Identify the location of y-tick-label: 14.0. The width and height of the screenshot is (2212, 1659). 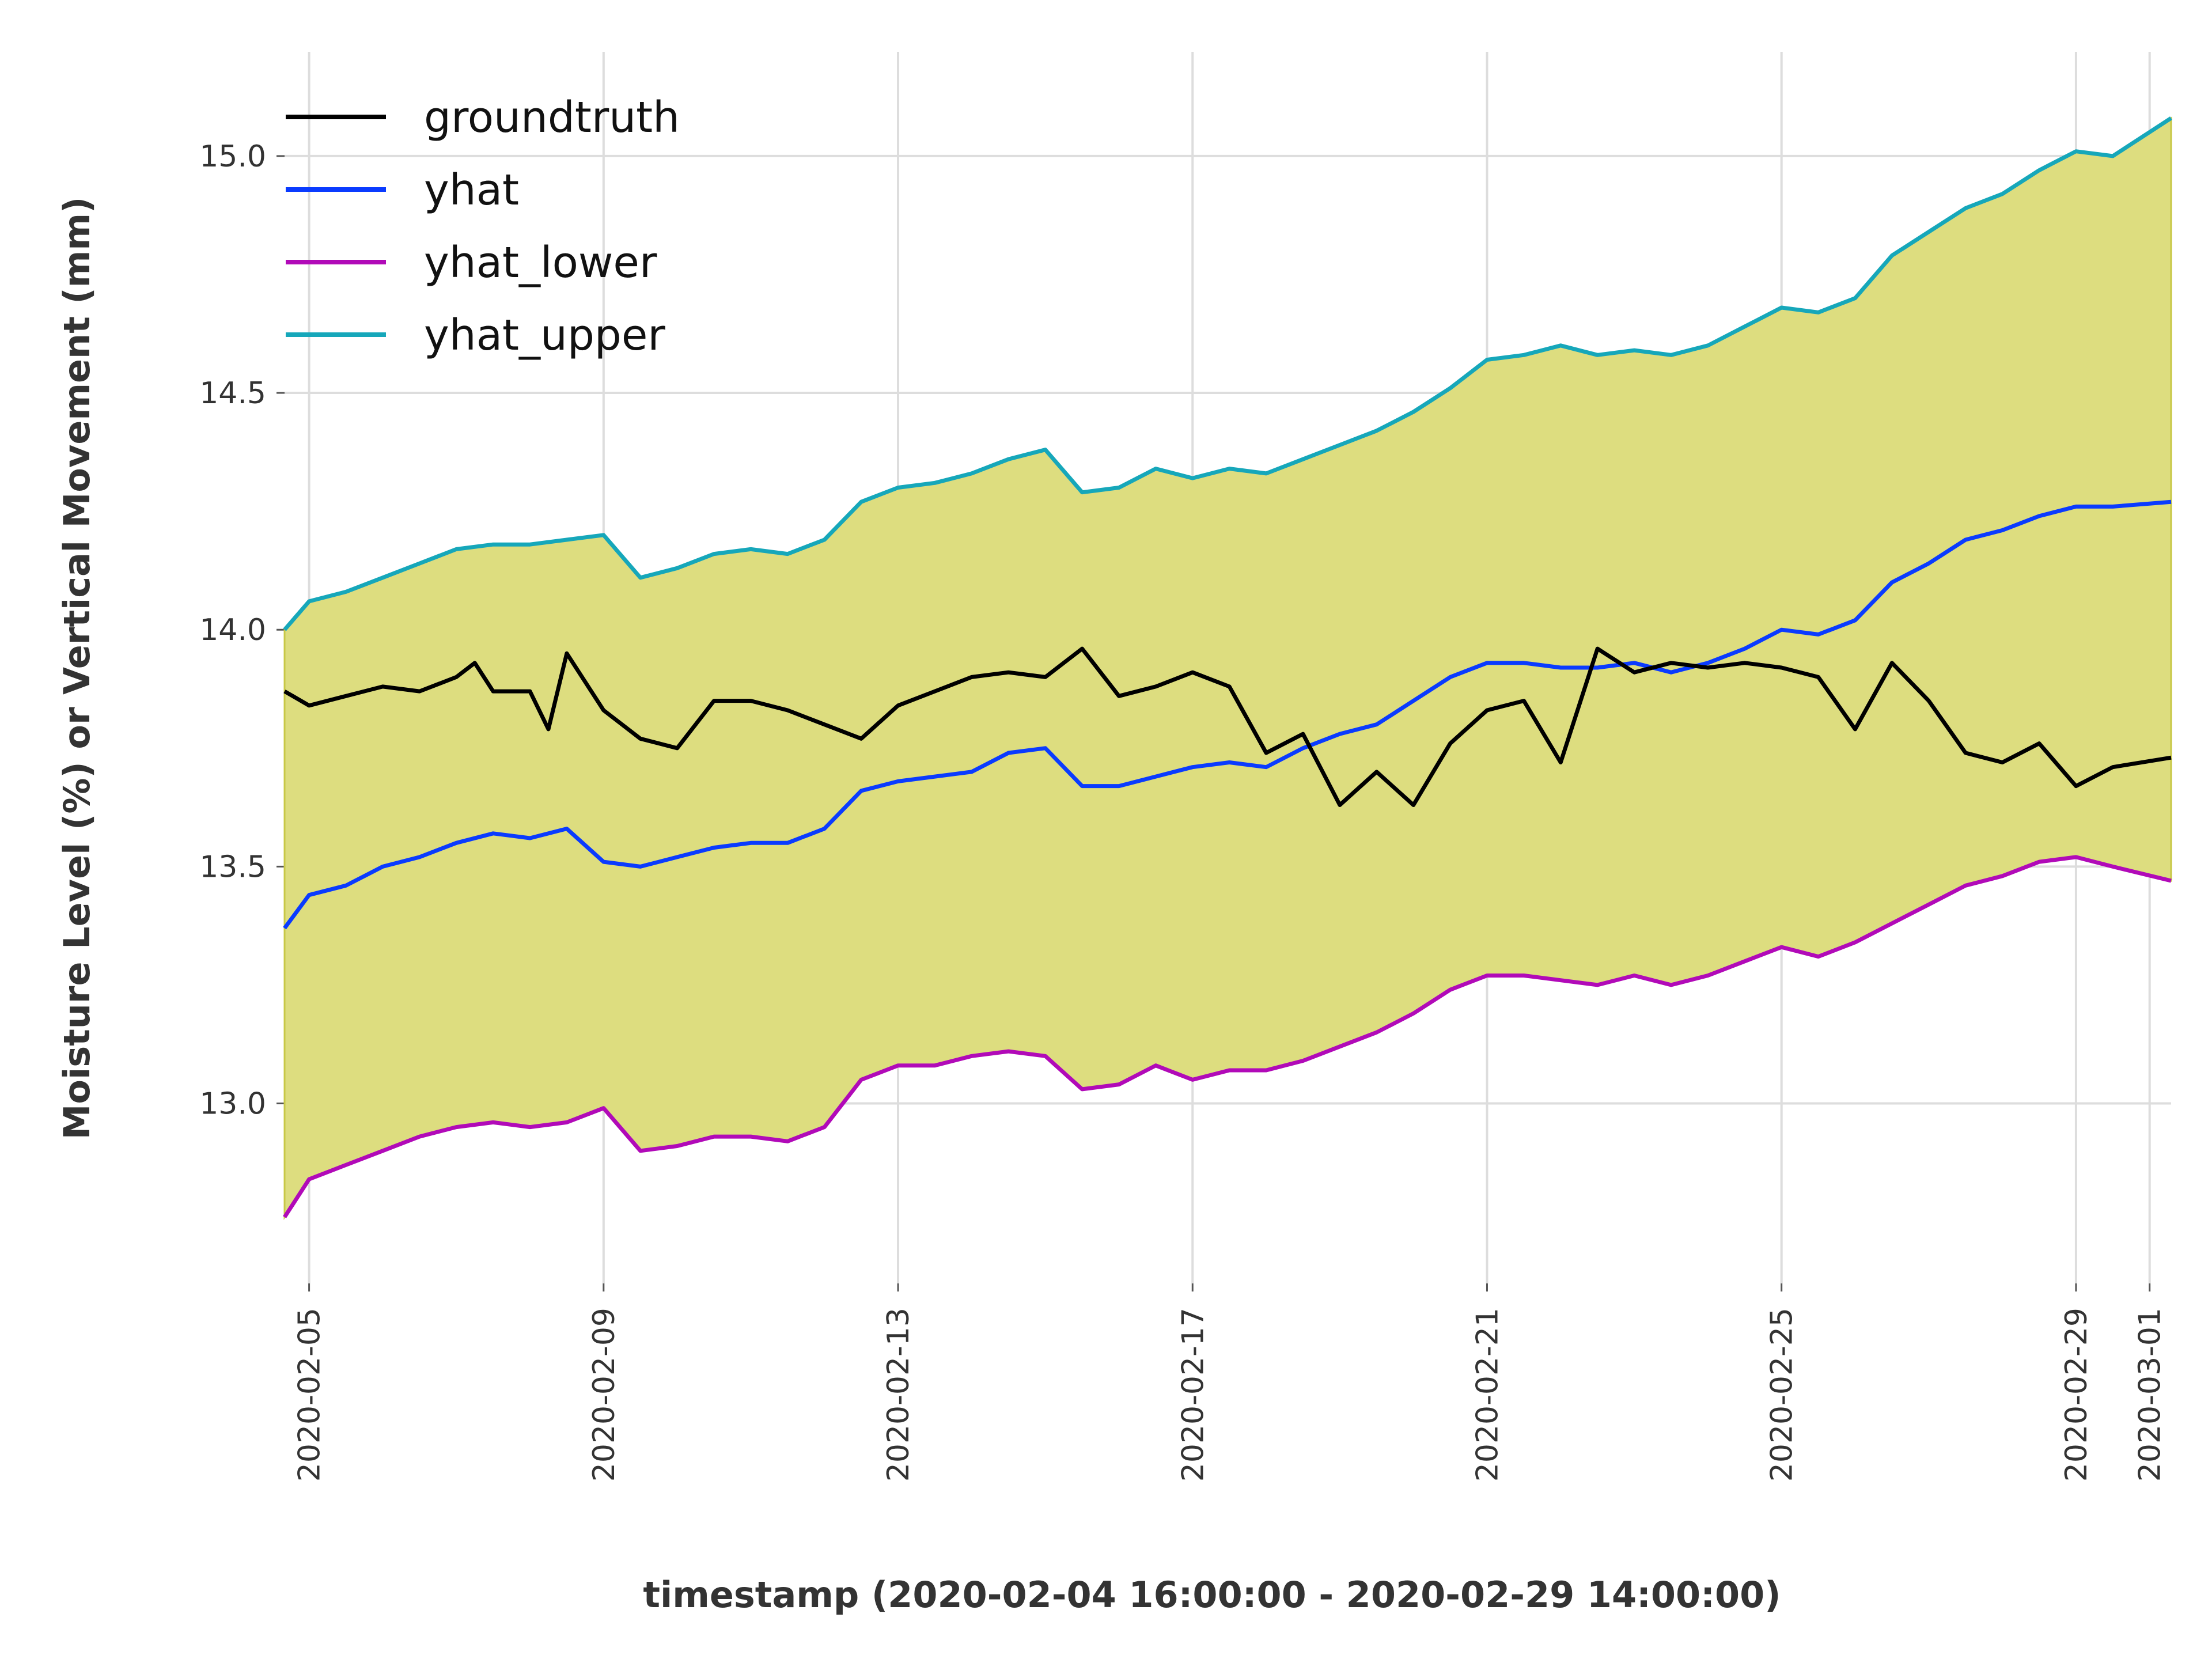
(232, 630).